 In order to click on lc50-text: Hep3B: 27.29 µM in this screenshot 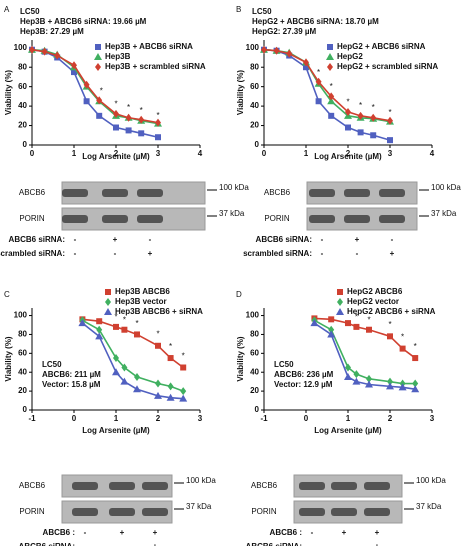, I will do `click(52, 31)`.